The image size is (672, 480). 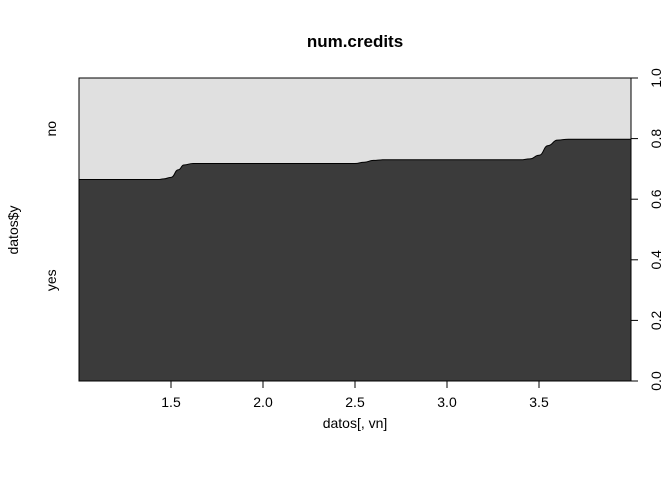 What do you see at coordinates (656, 260) in the screenshot?
I see `y-tick-label: 0.4` at bounding box center [656, 260].